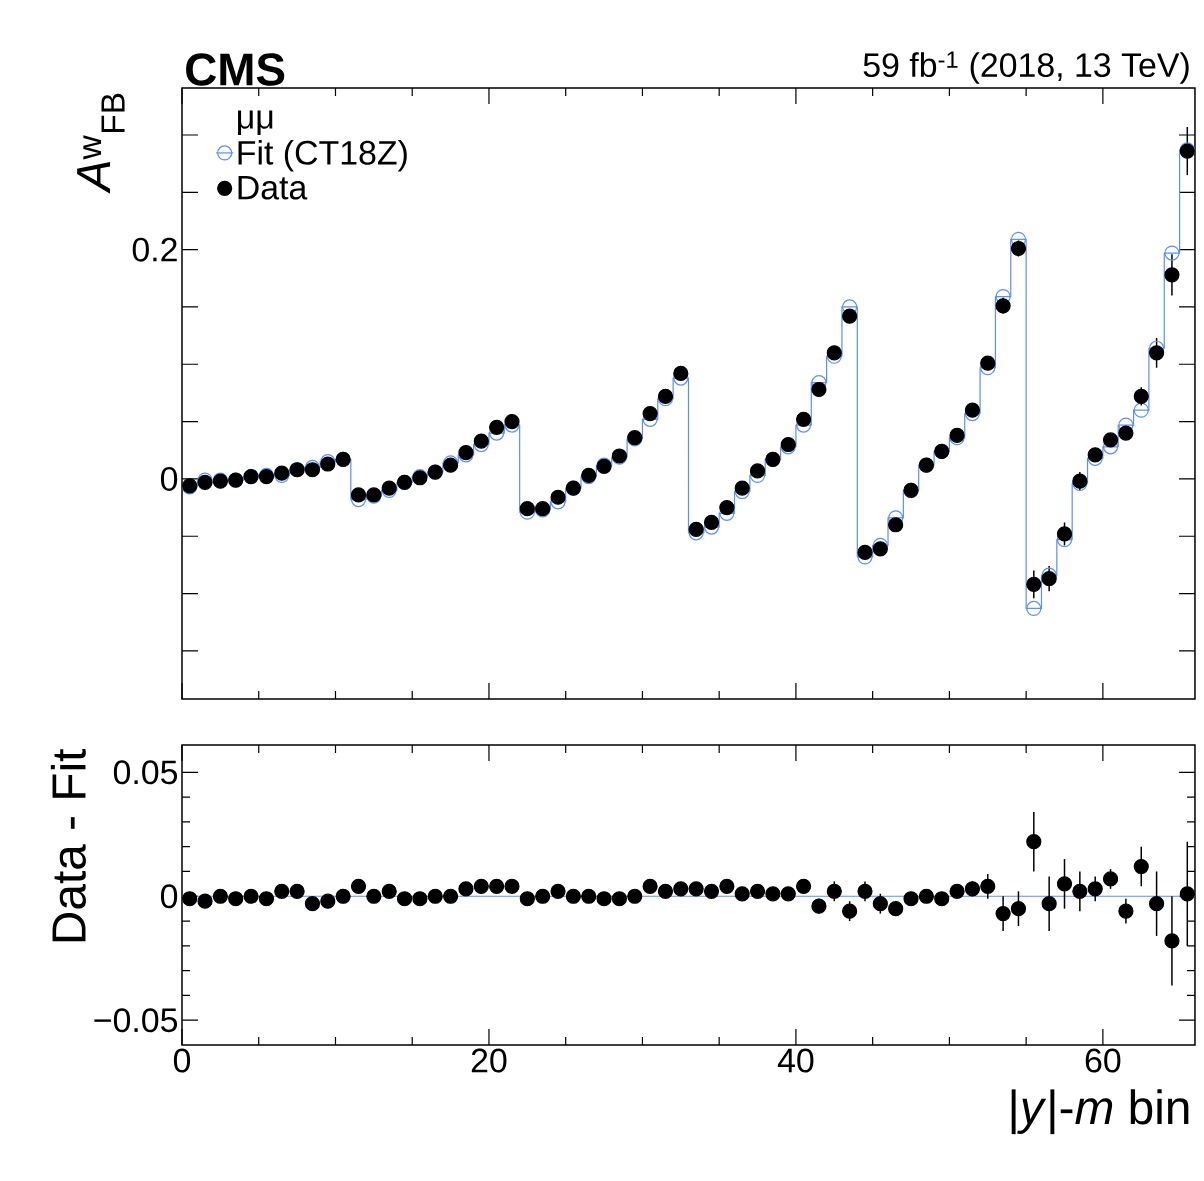  I want to click on y-tick-label: −0.05, so click(136, 1020).